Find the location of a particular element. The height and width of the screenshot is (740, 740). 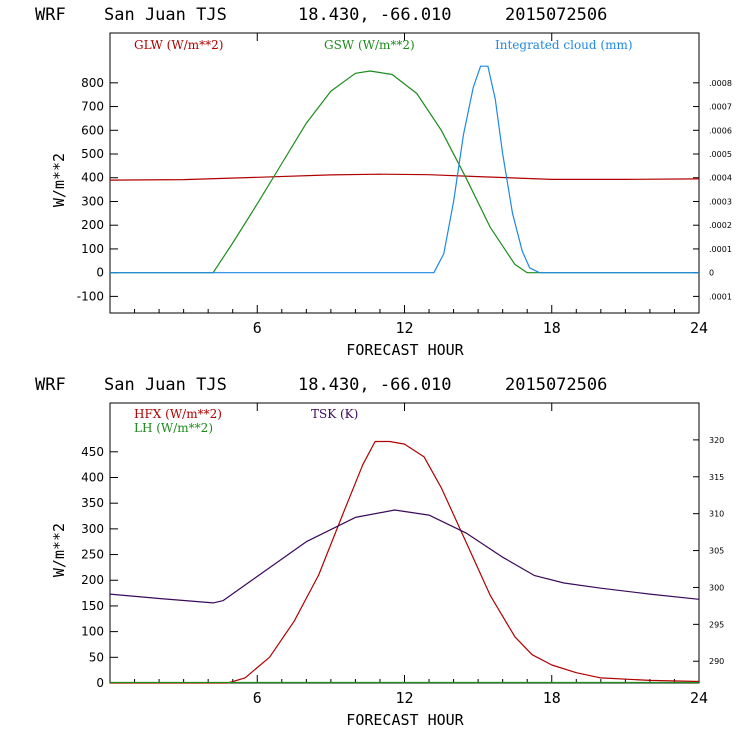

top-y-tick-label: 800 is located at coordinates (92, 83).